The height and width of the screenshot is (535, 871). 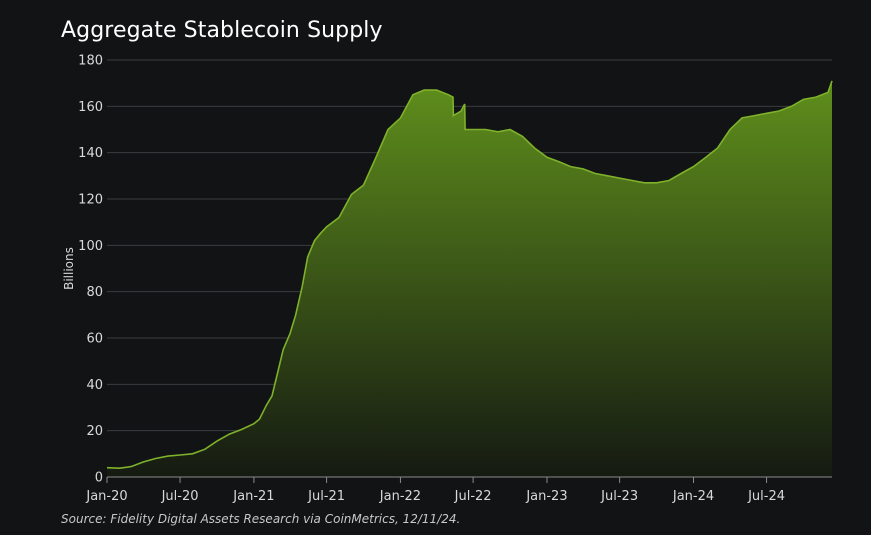 What do you see at coordinates (693, 496) in the screenshot?
I see `x-tick-label: Jan-24` at bounding box center [693, 496].